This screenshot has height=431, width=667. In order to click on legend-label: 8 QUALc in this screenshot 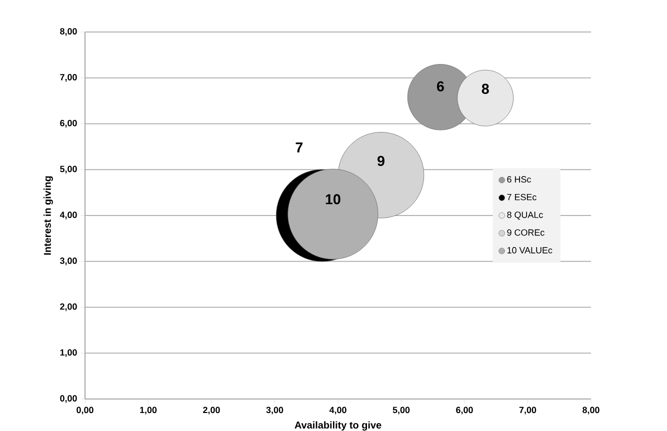, I will do `click(525, 216)`.